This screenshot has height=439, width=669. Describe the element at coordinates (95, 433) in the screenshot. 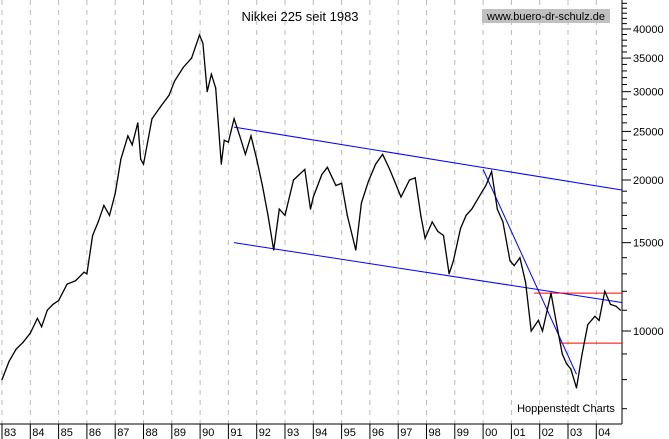

I see `x-tick-label: 86` at that location.